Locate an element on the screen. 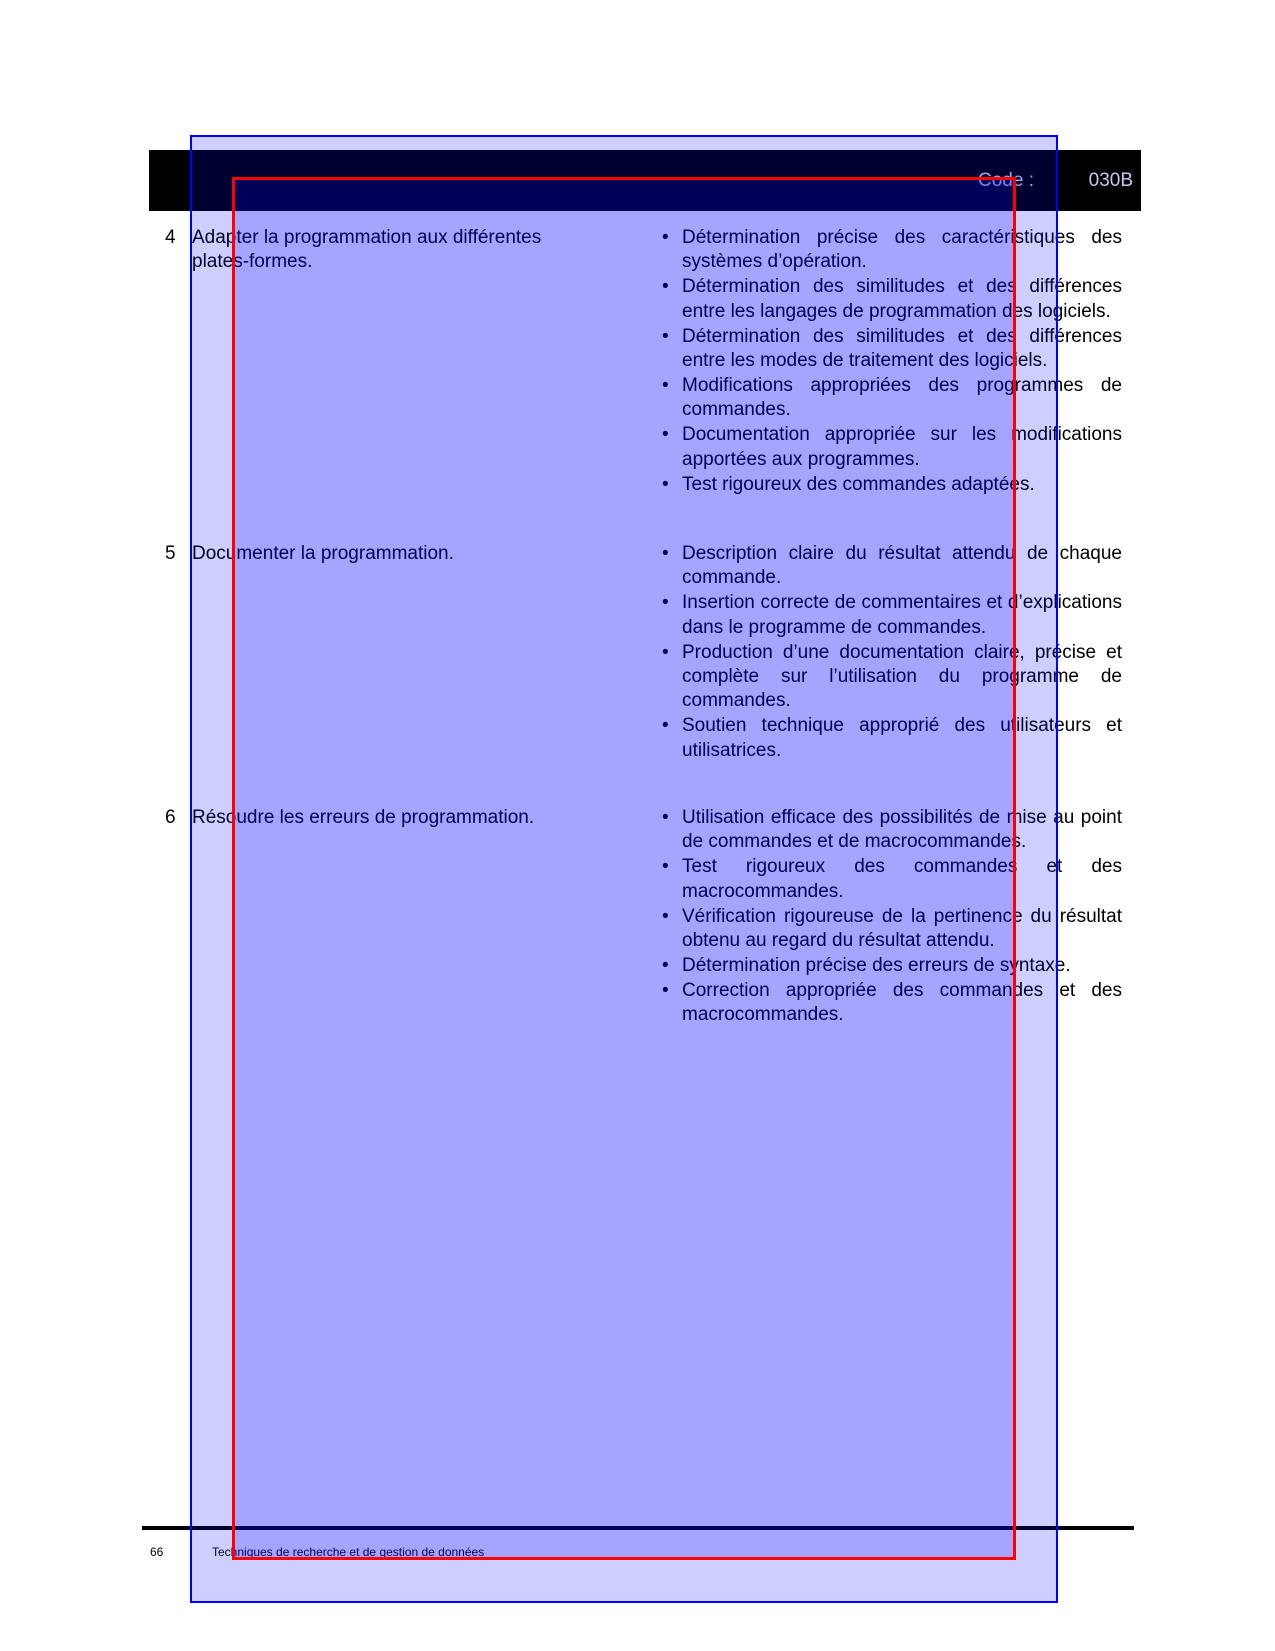 This screenshot has width=1275, height=1651. task-text: Résoudre les erreurs de programmation. is located at coordinates (363, 817).